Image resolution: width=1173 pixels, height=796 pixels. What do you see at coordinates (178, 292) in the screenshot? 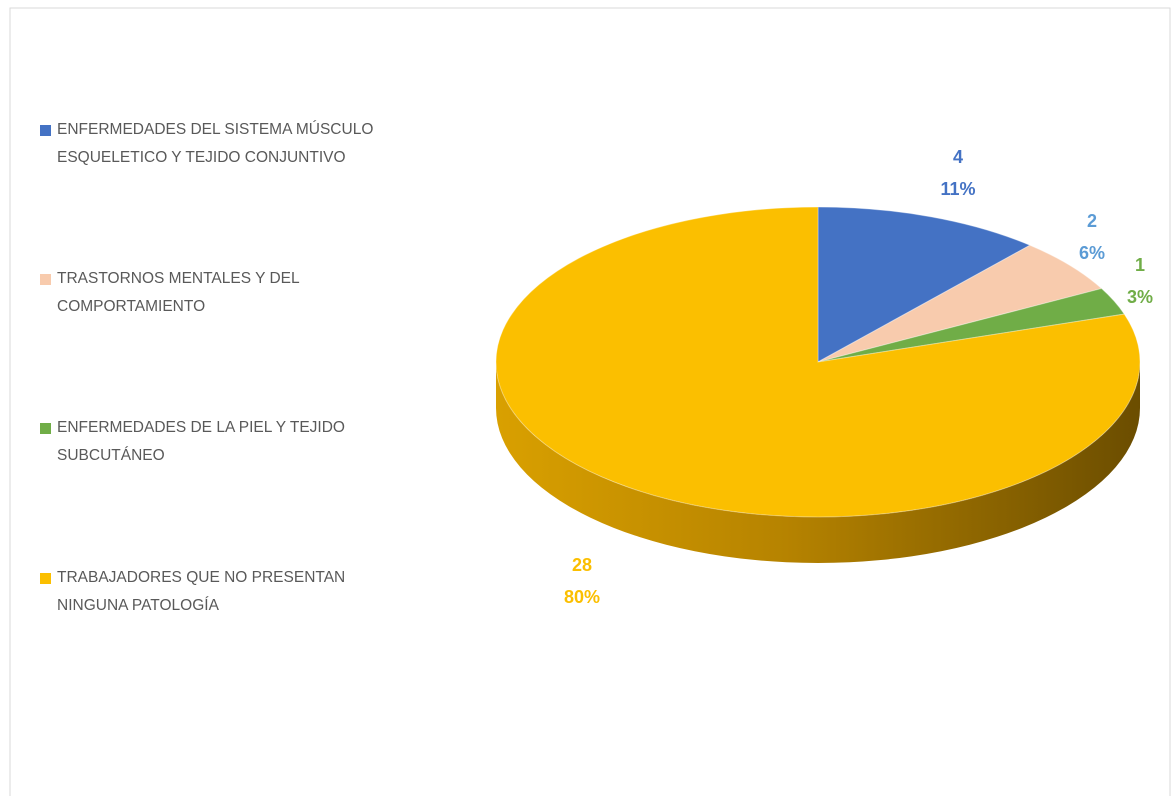
I see `legend-label: TRASTORNOS MENTALES Y DEL COMPORTAMIENTO` at bounding box center [178, 292].